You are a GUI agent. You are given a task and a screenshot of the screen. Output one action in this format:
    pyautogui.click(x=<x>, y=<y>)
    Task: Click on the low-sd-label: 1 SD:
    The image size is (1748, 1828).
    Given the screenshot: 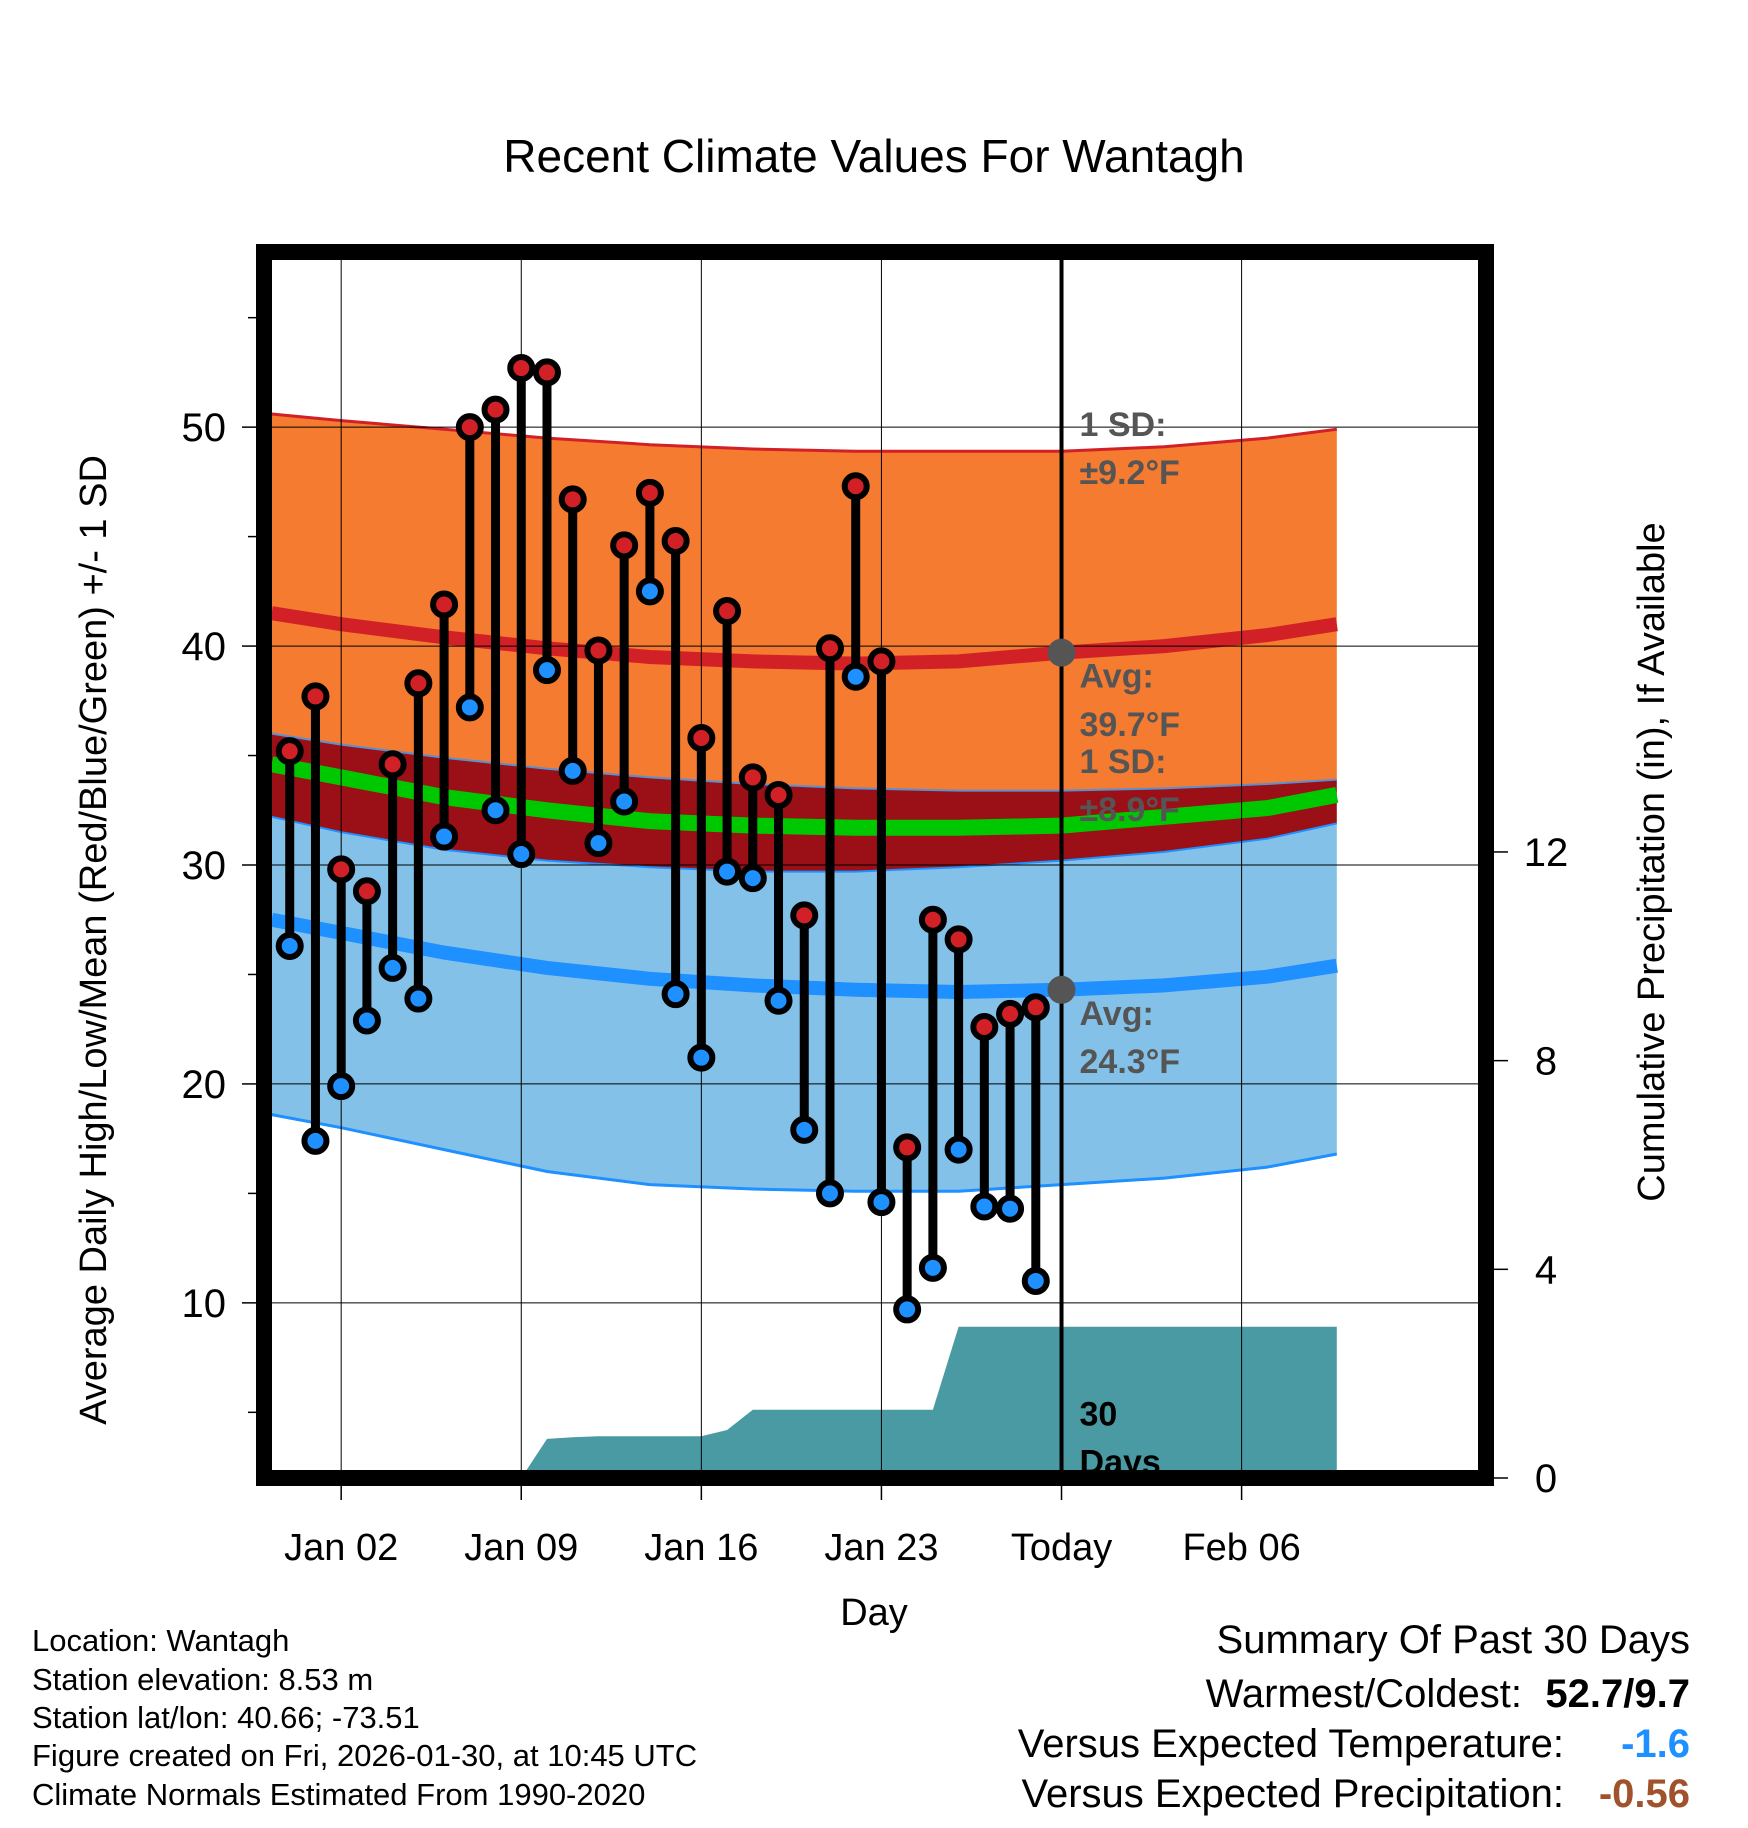 What is the action you would take?
    pyautogui.click(x=1123, y=762)
    